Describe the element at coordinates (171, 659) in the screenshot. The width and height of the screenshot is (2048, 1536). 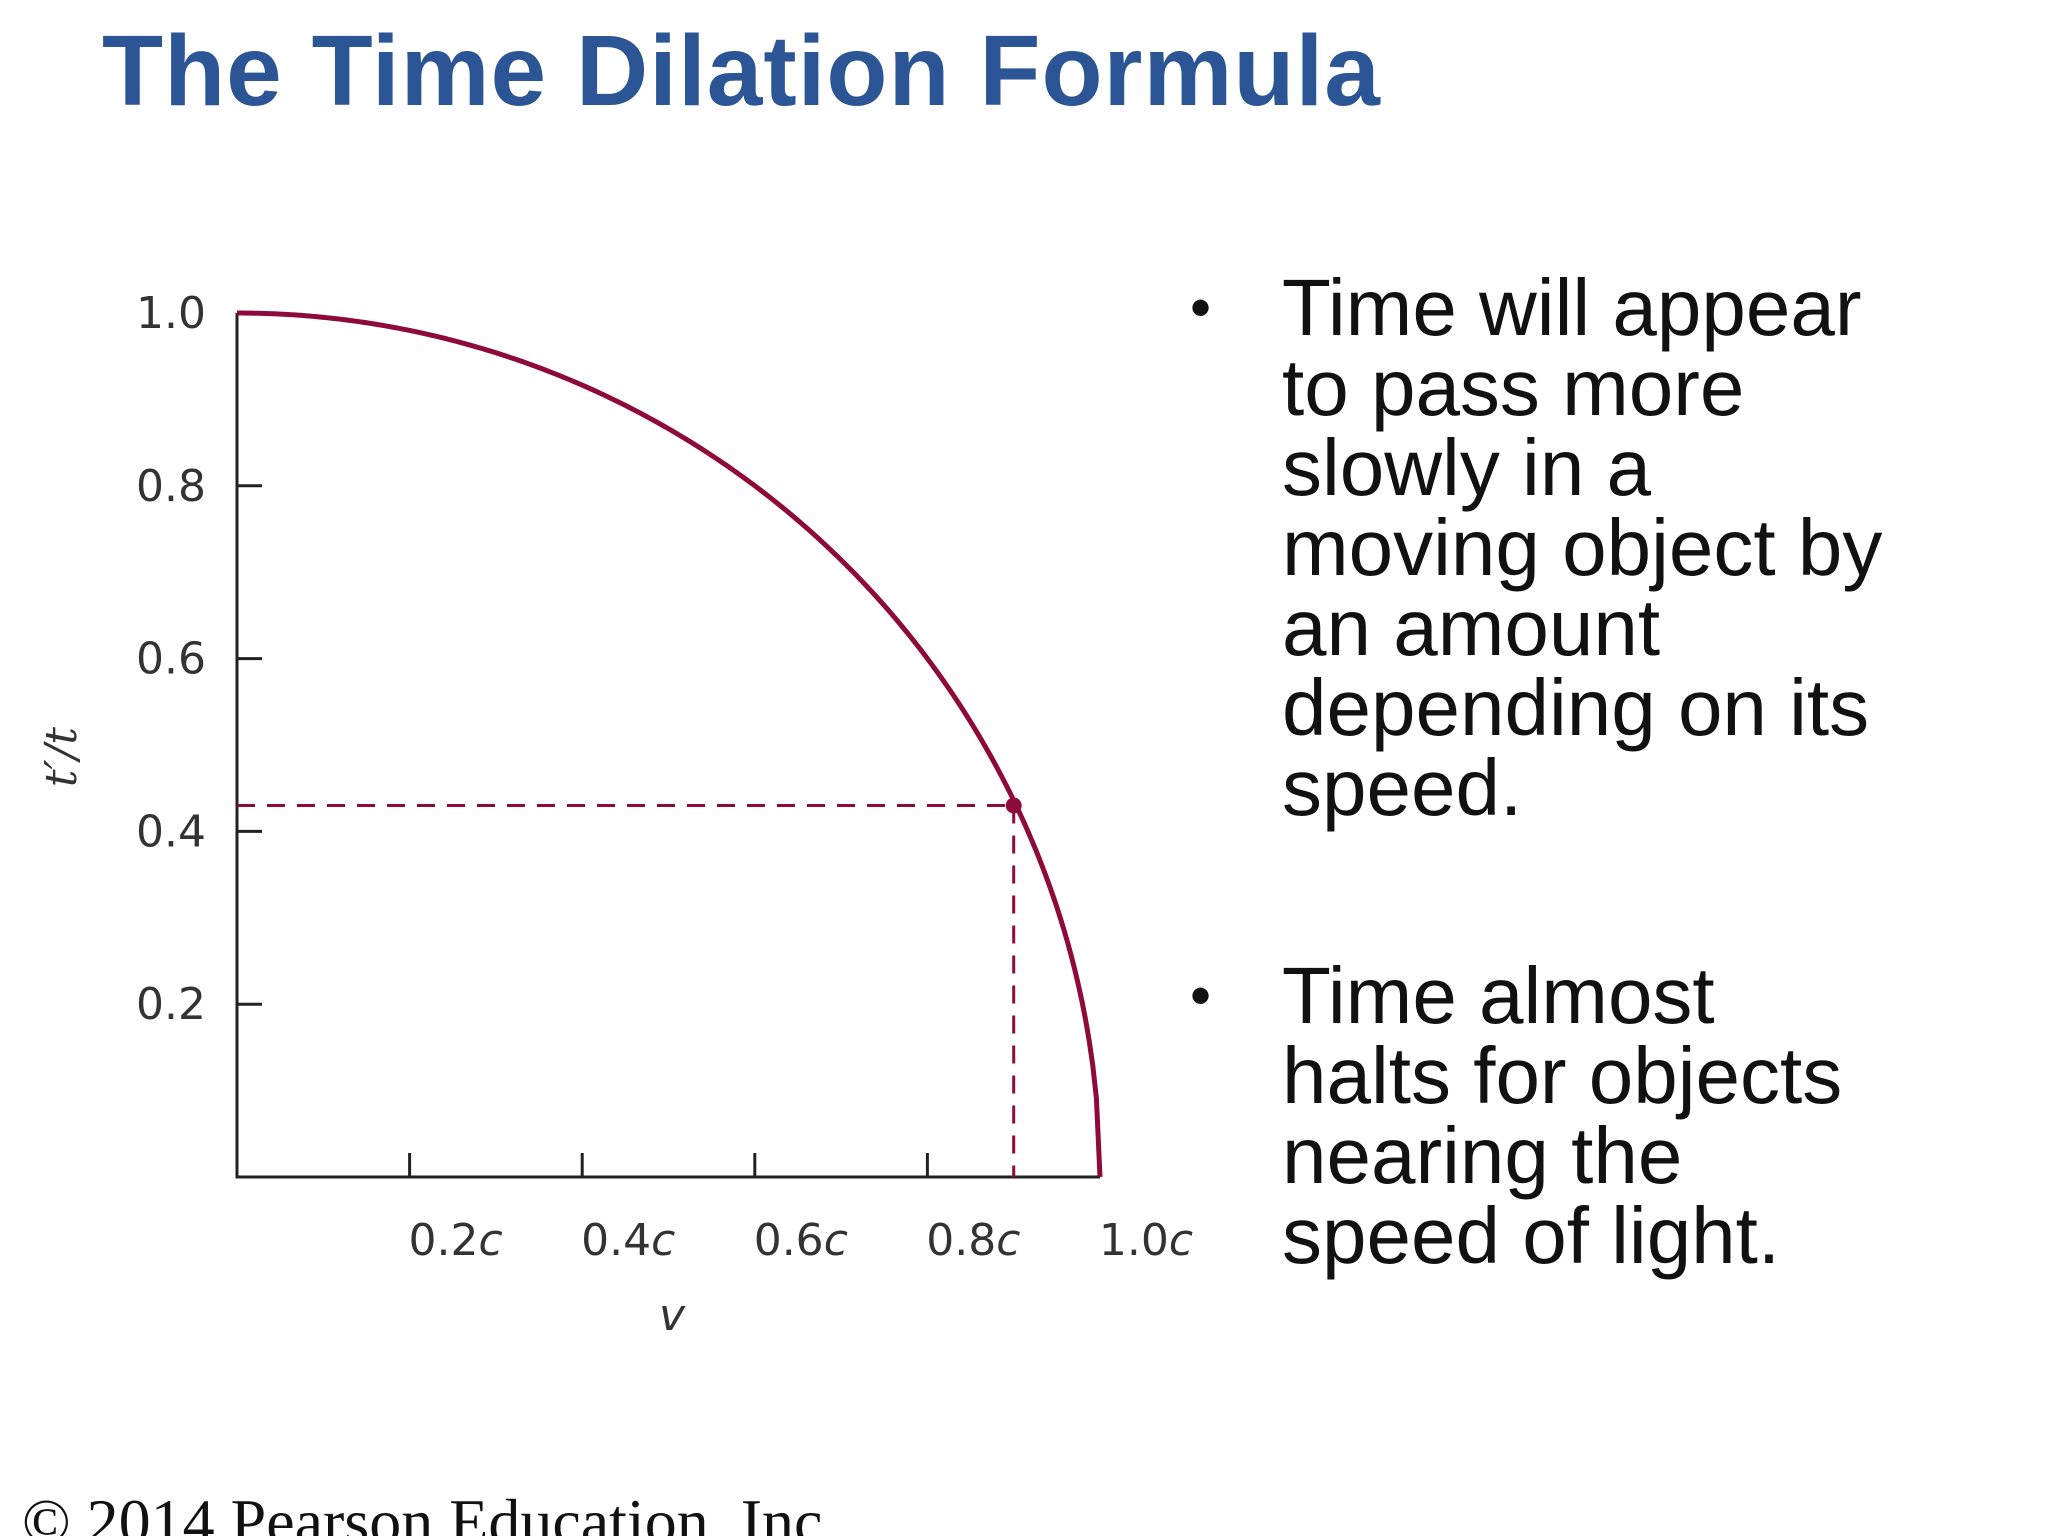
I see `y-tick-label: 0.6` at that location.